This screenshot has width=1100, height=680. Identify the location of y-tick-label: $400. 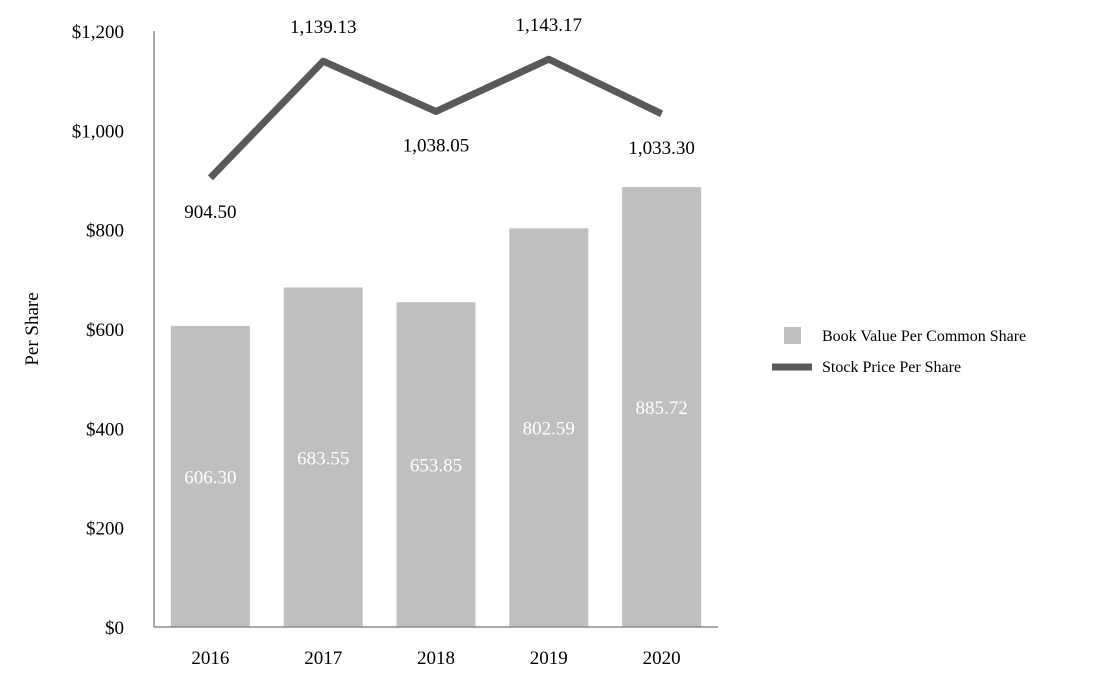
(105, 429).